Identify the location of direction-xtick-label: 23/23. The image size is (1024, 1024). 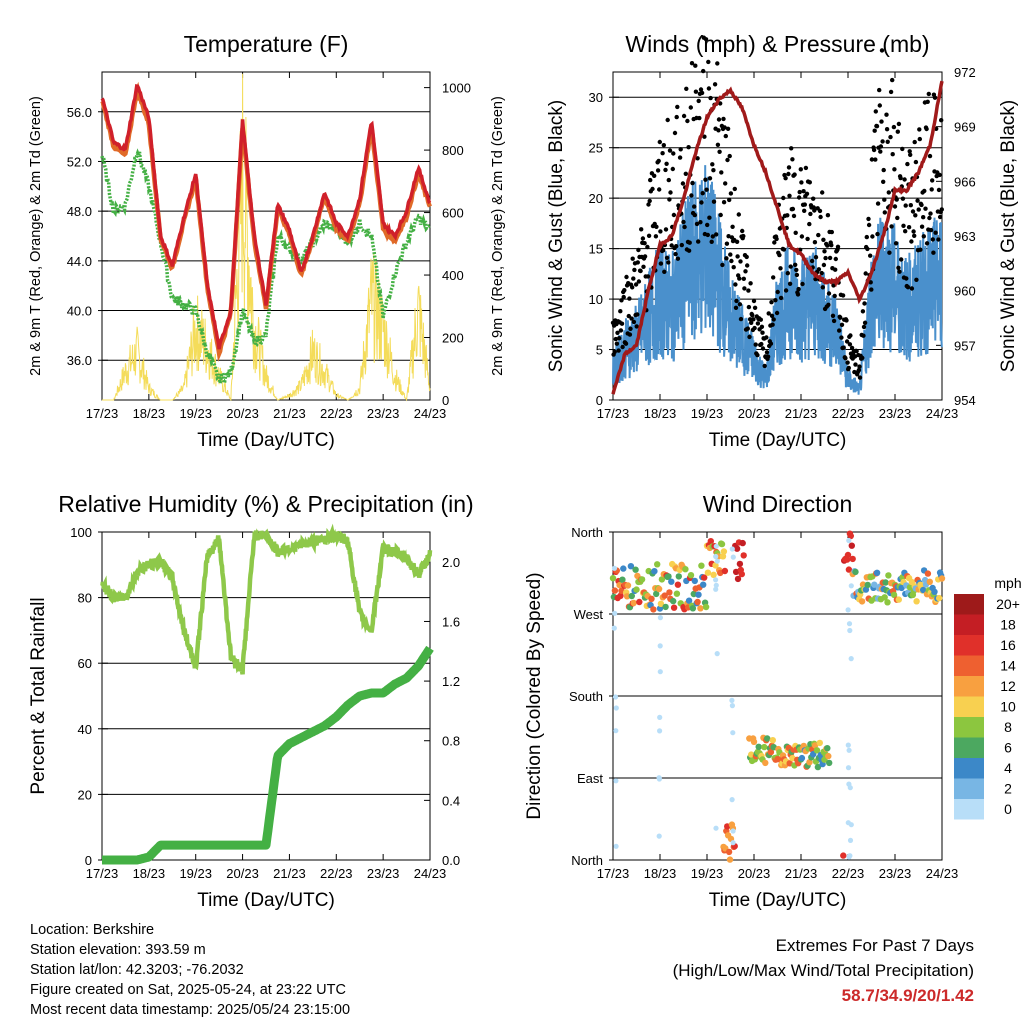
(895, 873).